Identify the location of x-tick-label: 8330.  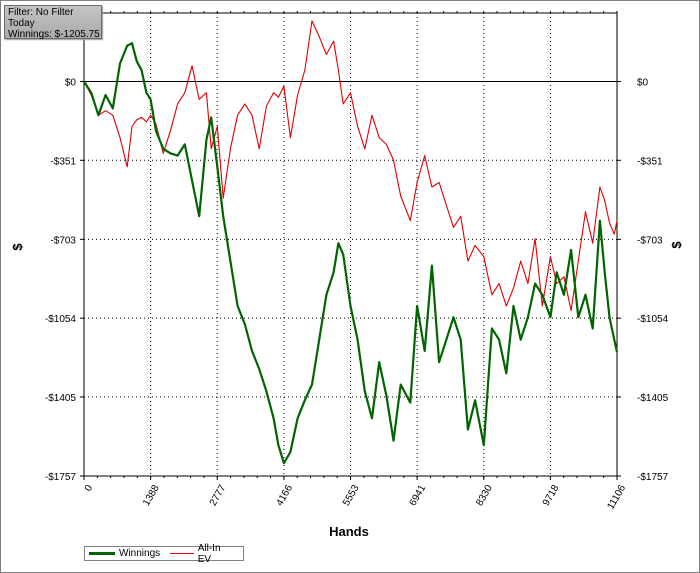
(484, 495).